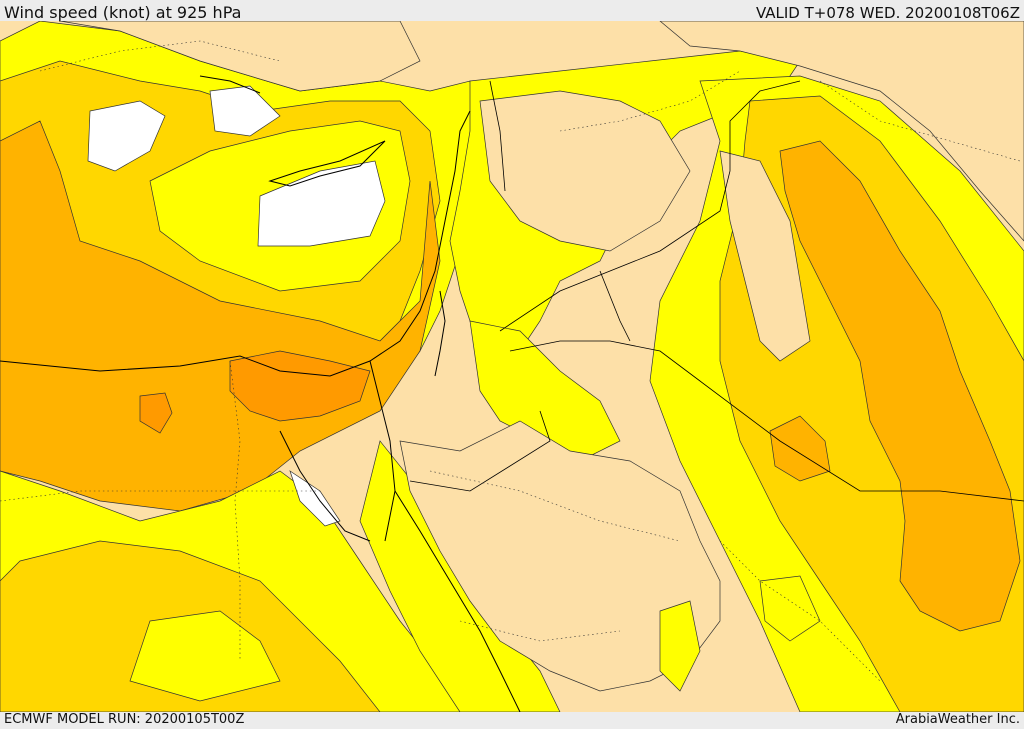  What do you see at coordinates (800, 448) in the screenshot?
I see `orange-zone-central-arabia` at bounding box center [800, 448].